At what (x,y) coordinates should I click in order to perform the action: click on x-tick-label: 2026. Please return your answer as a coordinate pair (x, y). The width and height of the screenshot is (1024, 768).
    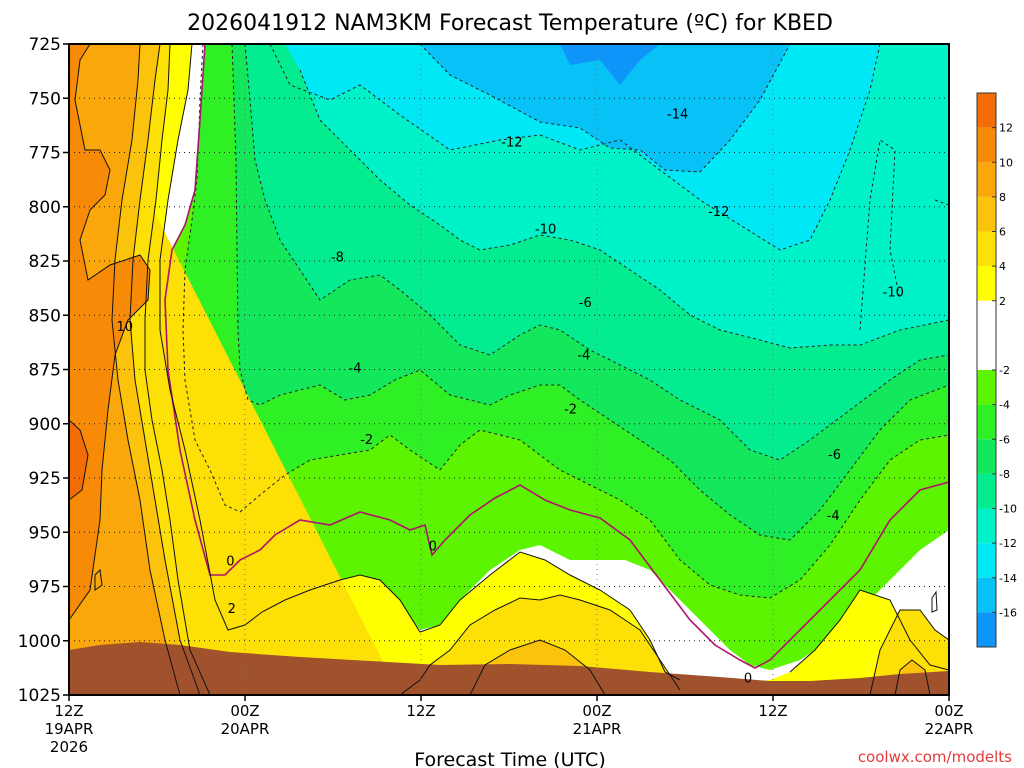
    Looking at the image, I should click on (69, 747).